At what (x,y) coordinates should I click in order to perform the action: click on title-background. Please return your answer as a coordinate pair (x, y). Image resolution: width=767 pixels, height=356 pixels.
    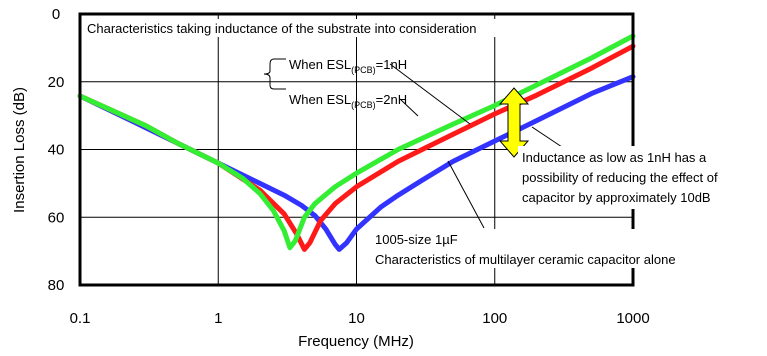
    Looking at the image, I should click on (327, 28).